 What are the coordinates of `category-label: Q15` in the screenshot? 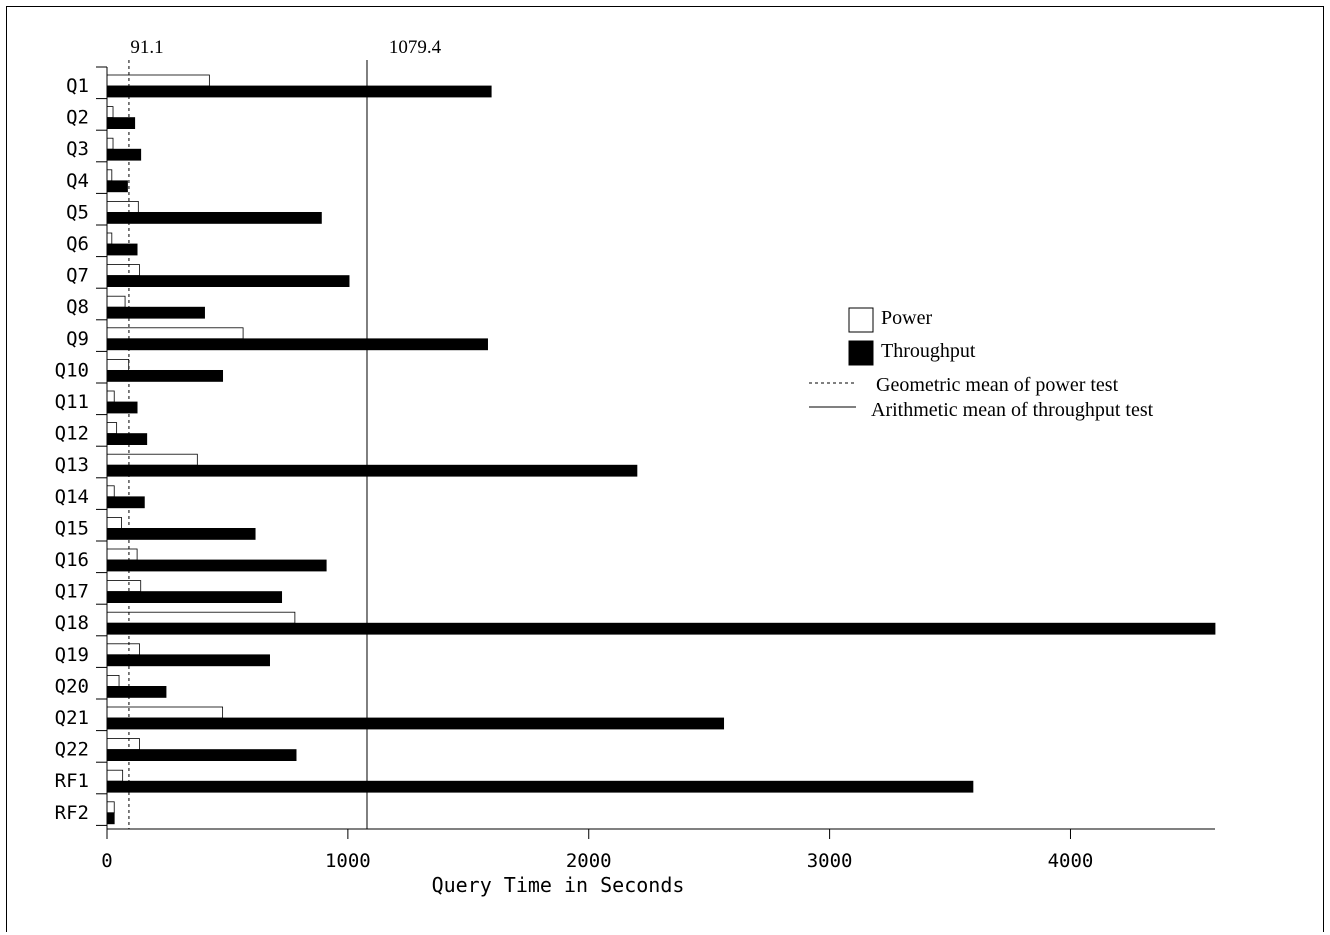 It's located at (72, 528).